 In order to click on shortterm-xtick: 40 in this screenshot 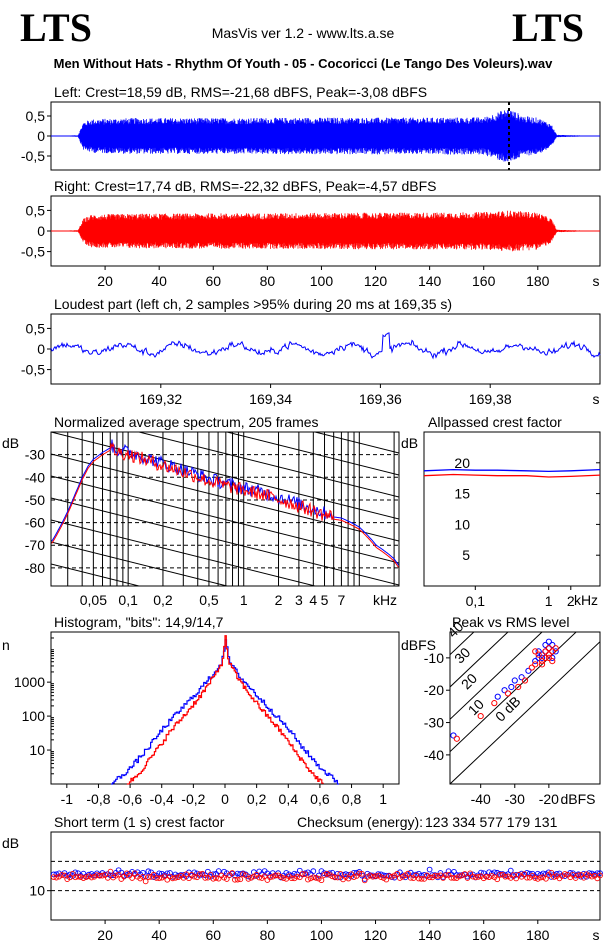, I will do `click(159, 935)`.